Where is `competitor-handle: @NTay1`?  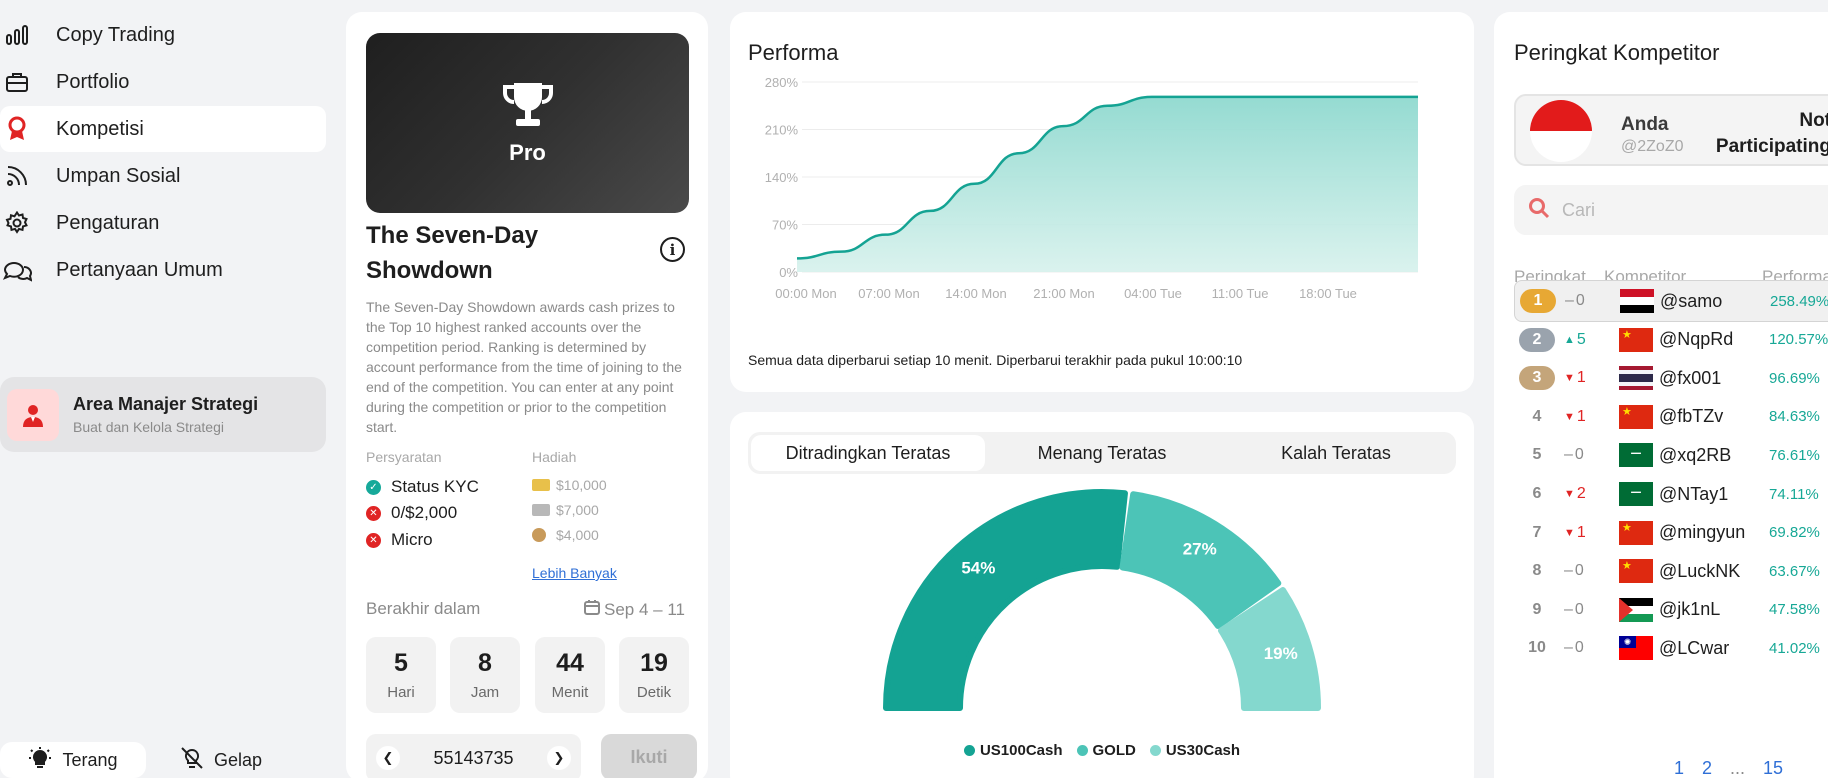 competitor-handle: @NTay1 is located at coordinates (1694, 493).